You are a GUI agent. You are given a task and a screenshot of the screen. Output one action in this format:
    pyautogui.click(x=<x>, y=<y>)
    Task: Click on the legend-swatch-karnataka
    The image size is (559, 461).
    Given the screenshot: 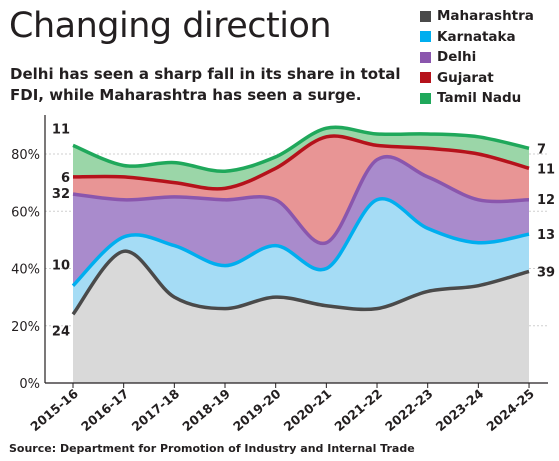 What is the action you would take?
    pyautogui.click(x=425, y=37)
    